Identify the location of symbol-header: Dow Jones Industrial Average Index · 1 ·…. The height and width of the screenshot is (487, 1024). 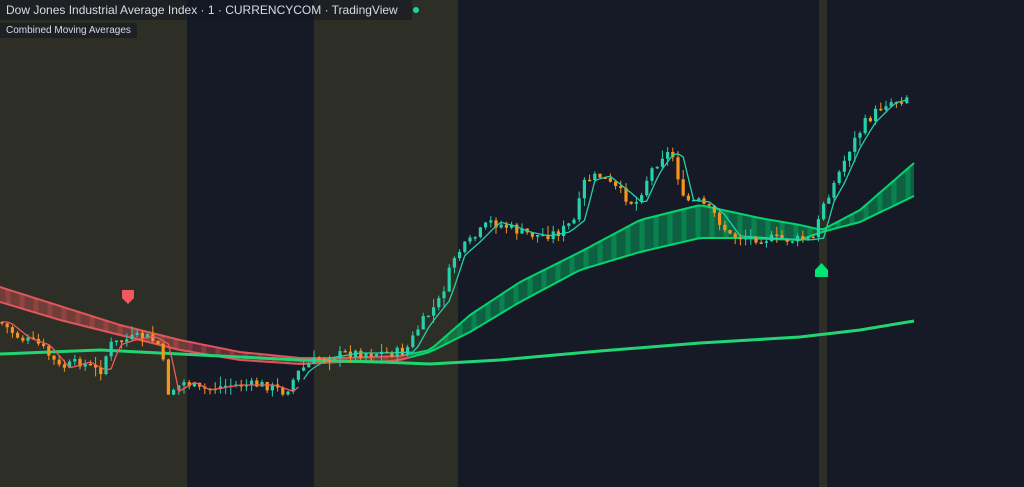
(209, 10).